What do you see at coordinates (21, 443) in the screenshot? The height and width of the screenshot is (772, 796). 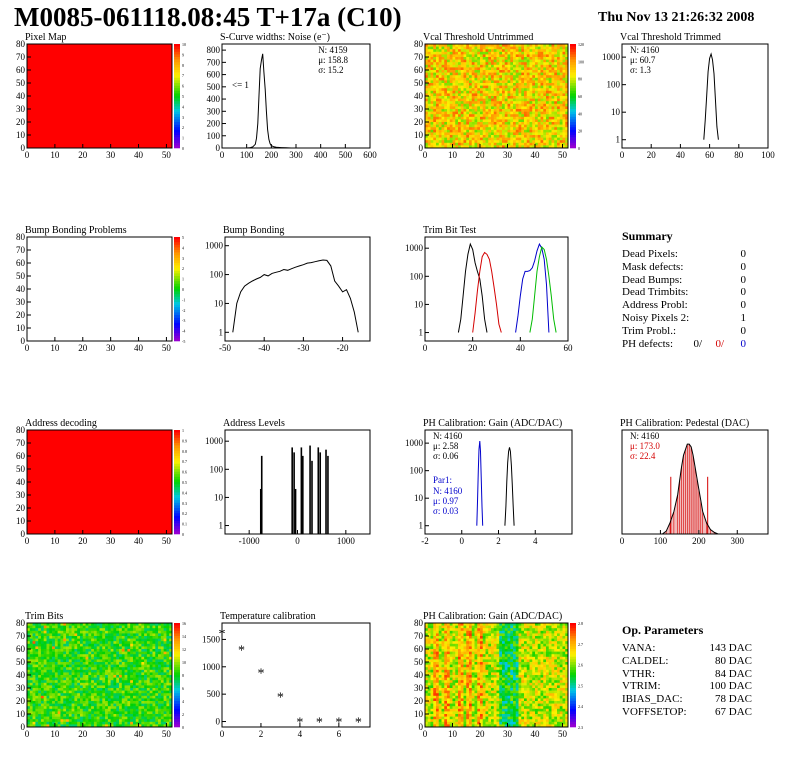 I see `address-decoding-ytick-label: 70` at bounding box center [21, 443].